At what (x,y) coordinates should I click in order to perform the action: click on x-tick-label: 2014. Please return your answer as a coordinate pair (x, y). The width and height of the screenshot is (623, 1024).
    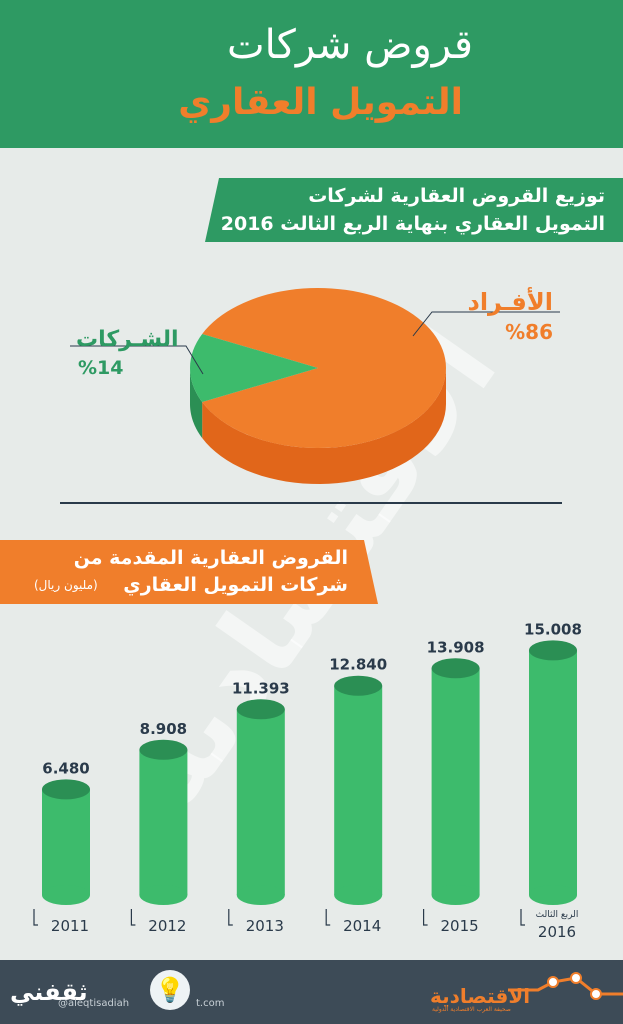
    Looking at the image, I should click on (362, 926).